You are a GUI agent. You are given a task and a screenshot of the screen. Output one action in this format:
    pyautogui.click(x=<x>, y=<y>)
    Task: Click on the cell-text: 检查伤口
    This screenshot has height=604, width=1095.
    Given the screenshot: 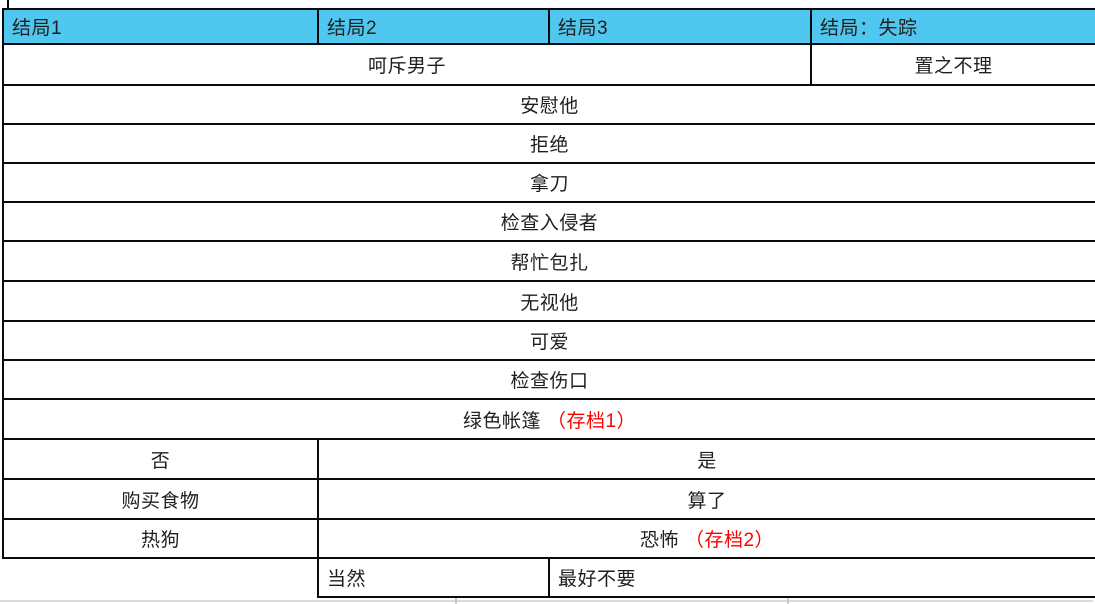 What is the action you would take?
    pyautogui.click(x=549, y=381)
    